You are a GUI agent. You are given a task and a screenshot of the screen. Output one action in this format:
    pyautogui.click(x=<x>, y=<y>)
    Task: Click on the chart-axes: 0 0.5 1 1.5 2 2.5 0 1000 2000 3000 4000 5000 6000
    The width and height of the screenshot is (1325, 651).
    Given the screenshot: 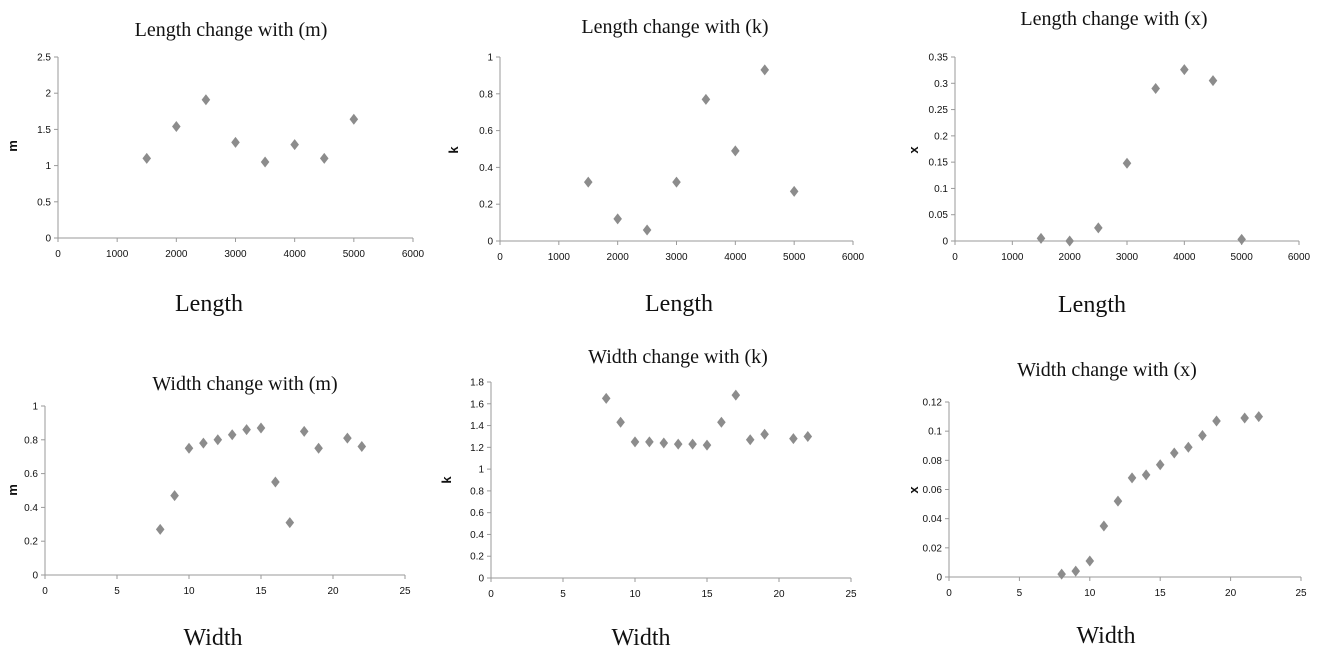 What is the action you would take?
    pyautogui.click(x=230, y=157)
    